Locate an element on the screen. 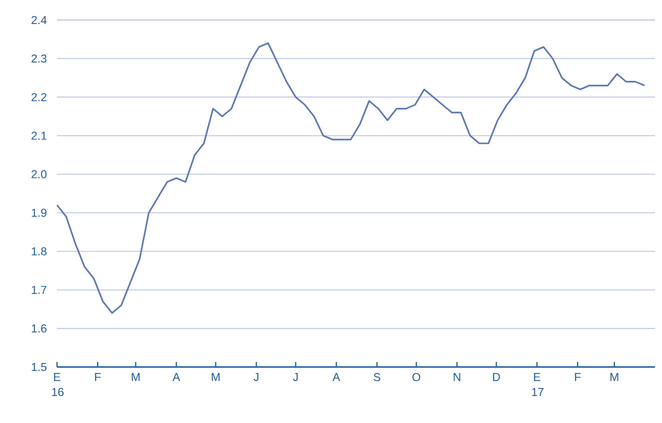 This screenshot has width=662, height=423. x-tick-label: S is located at coordinates (377, 377).